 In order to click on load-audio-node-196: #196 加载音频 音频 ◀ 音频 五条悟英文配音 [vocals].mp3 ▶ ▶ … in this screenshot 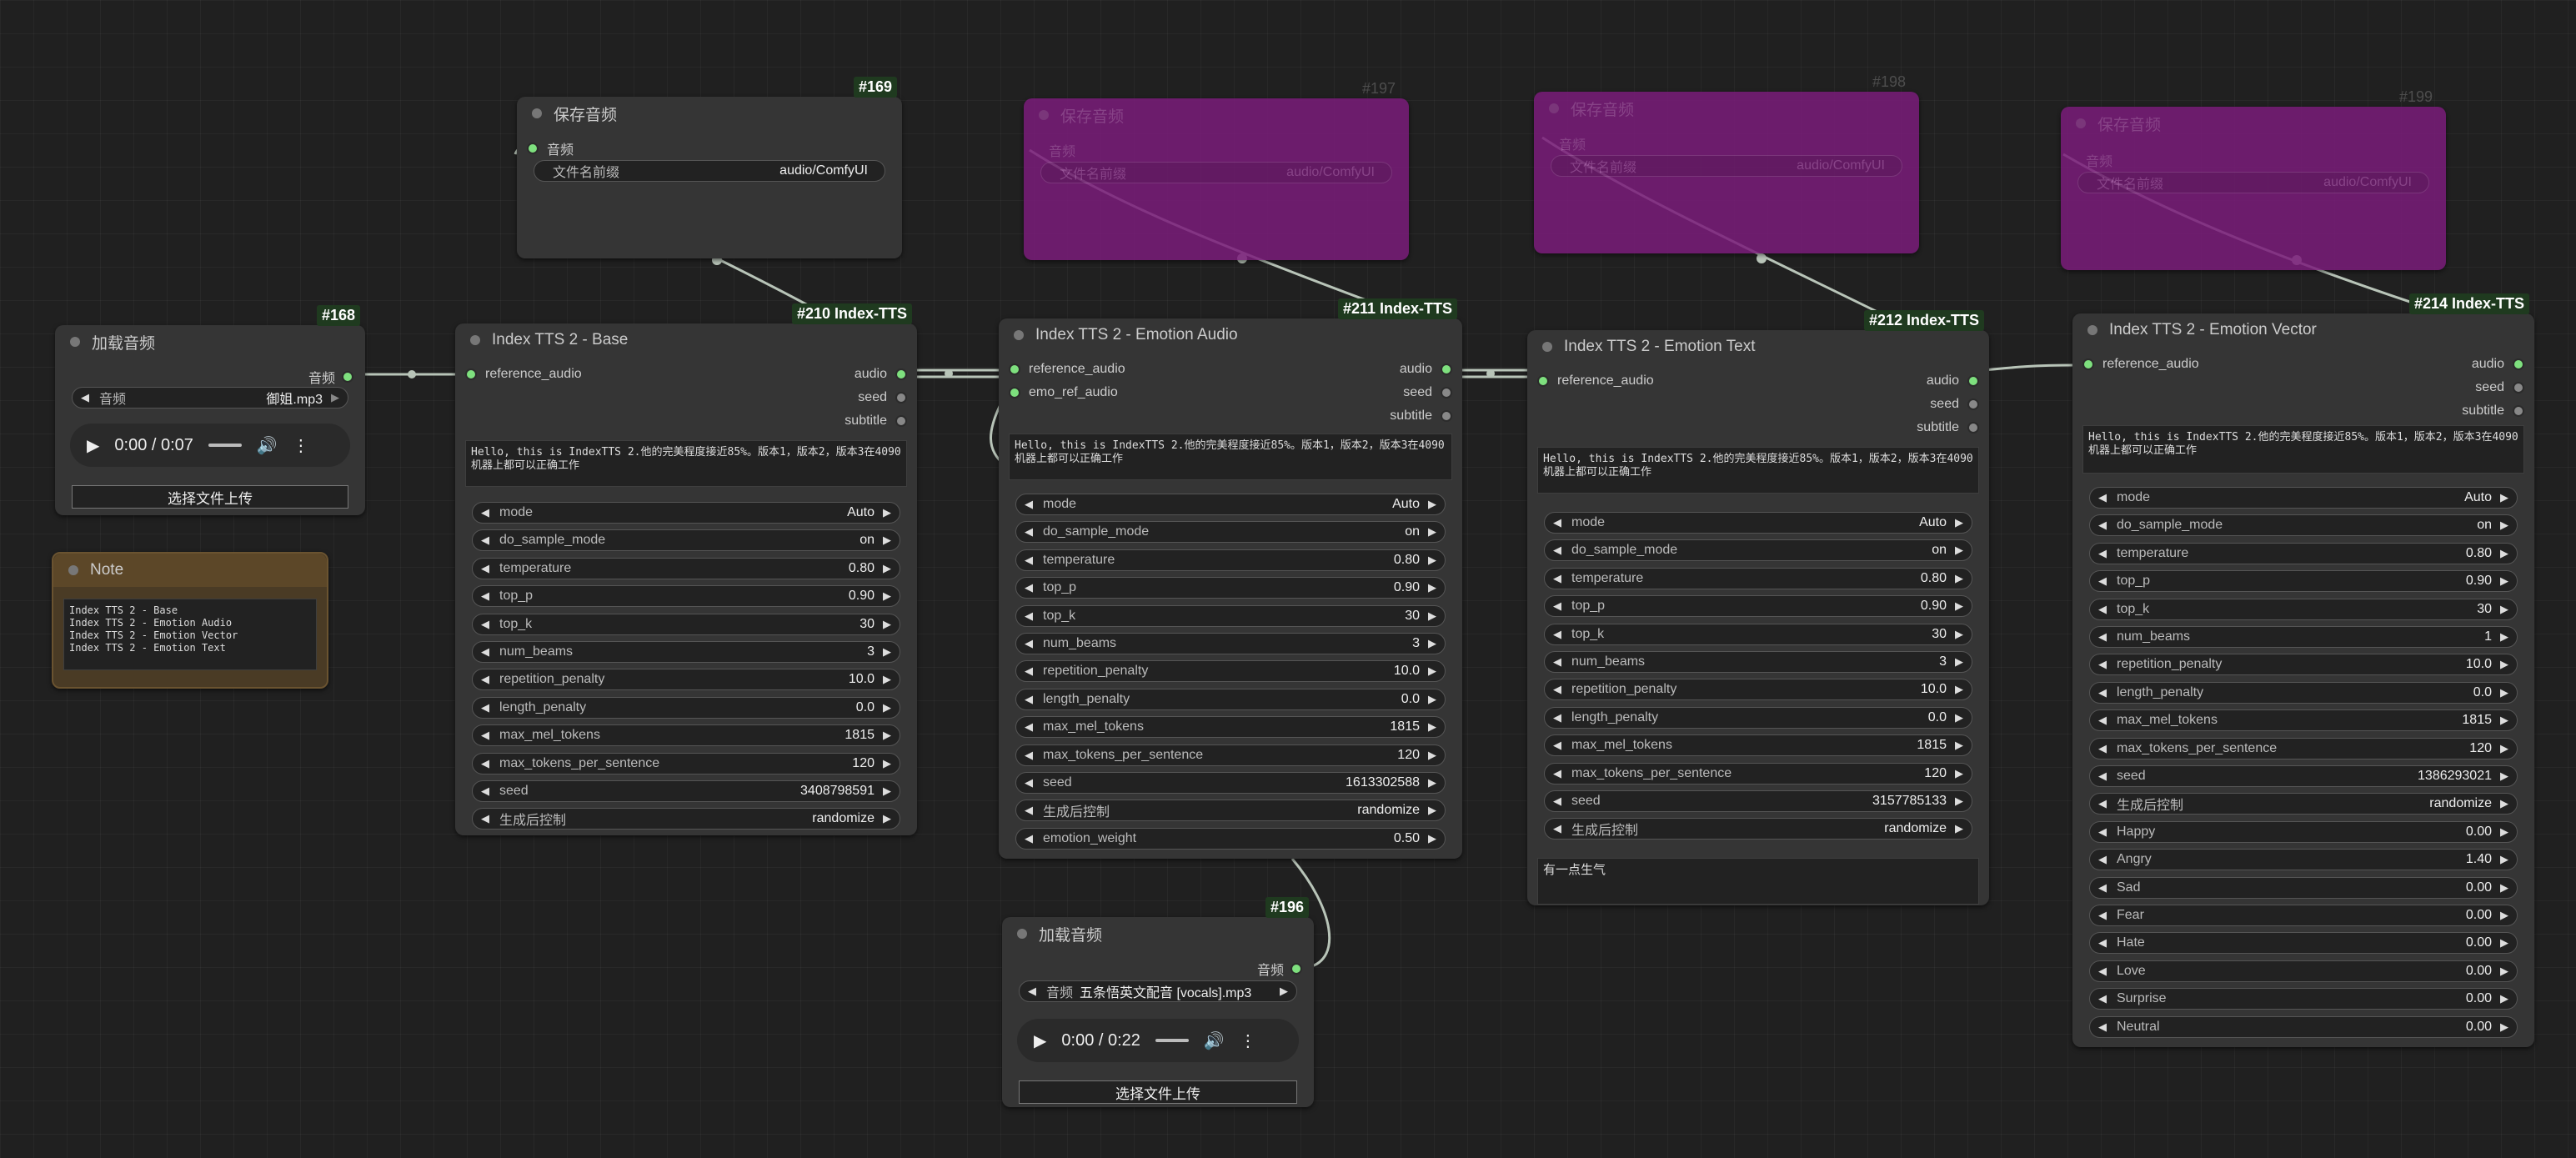, I will do `click(1158, 1002)`.